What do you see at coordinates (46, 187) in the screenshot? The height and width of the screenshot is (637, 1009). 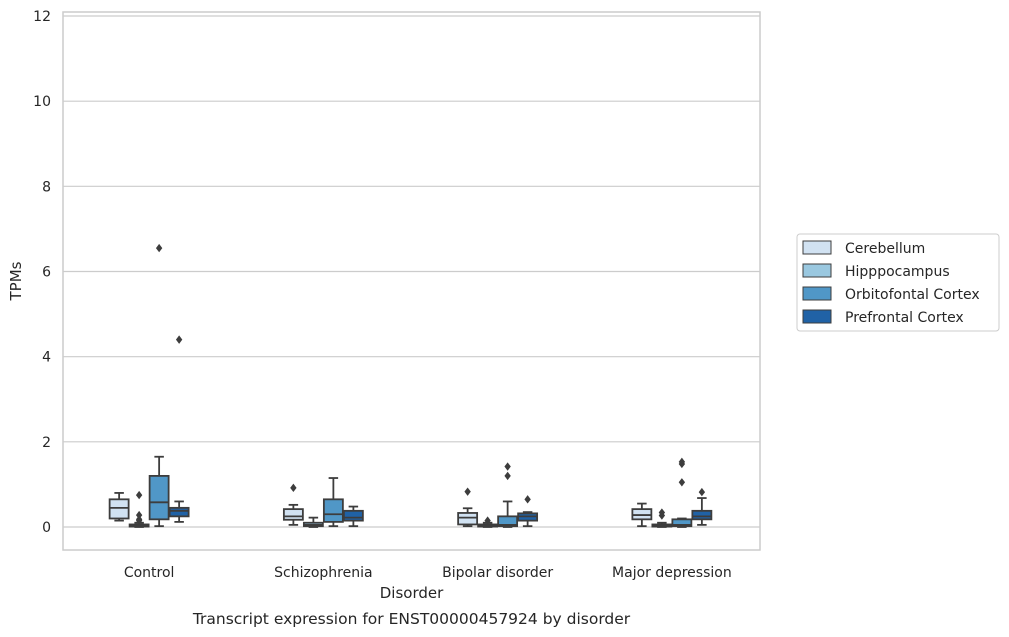 I see `y-tick-label: 8` at bounding box center [46, 187].